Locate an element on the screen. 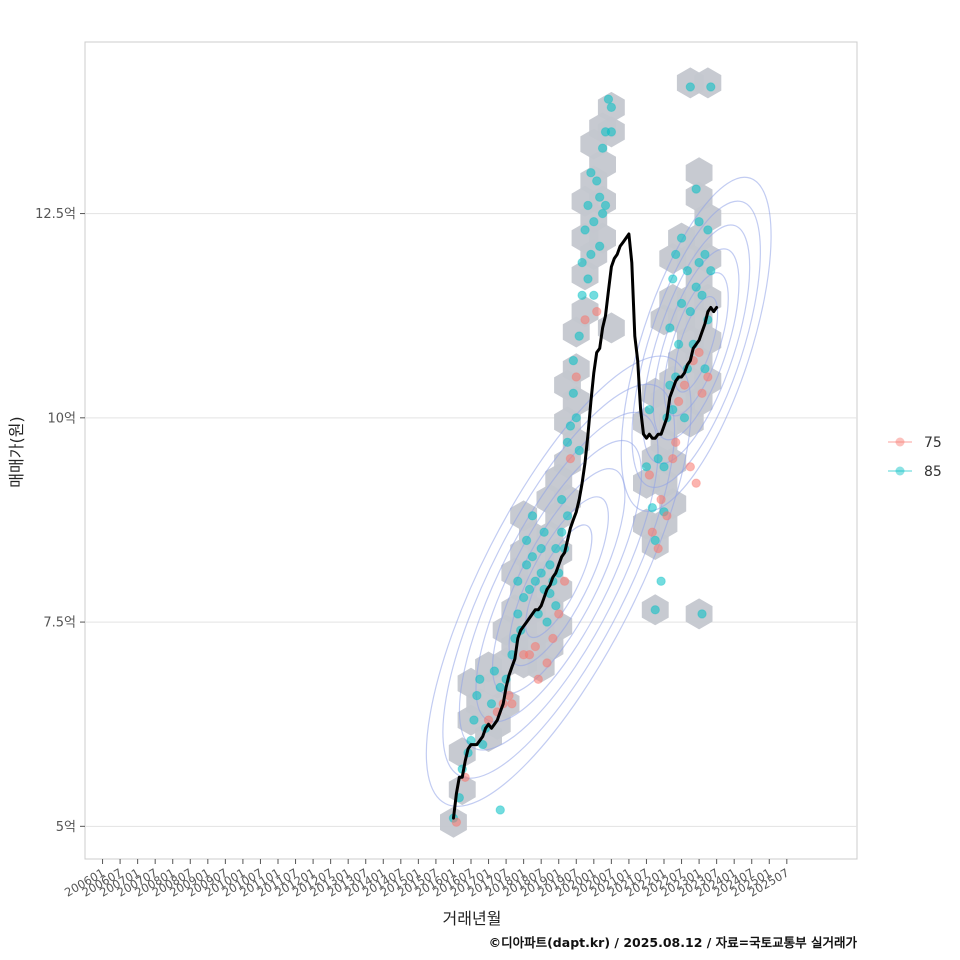  y-axis-title: 매매가(원) is located at coordinates (16, 451).